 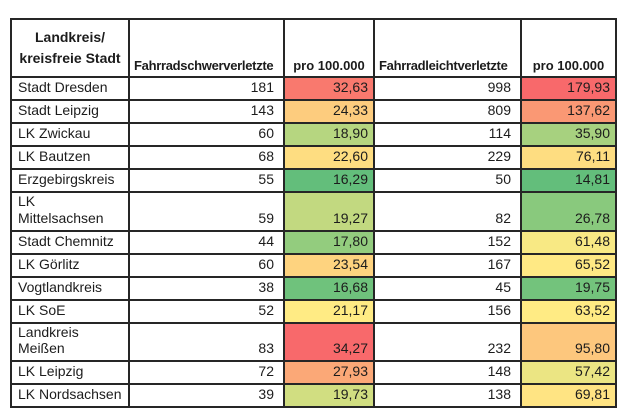 I want to click on table-row: Erzgebirgskreis 55 16,29 50 14,81, so click(x=313, y=180).